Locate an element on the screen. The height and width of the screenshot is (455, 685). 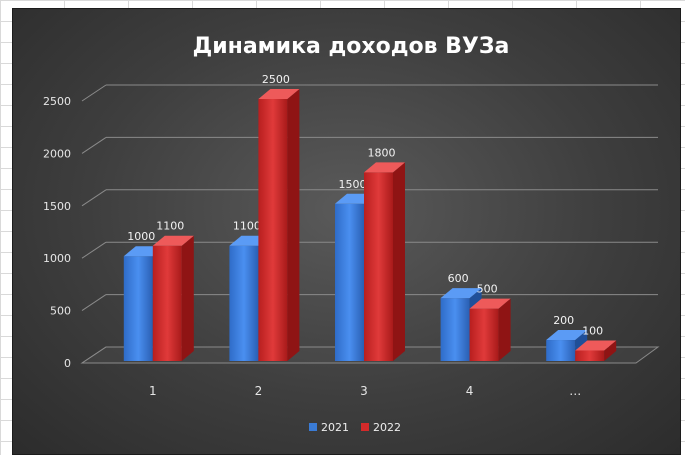
data-label: 1800 is located at coordinates (382, 152).